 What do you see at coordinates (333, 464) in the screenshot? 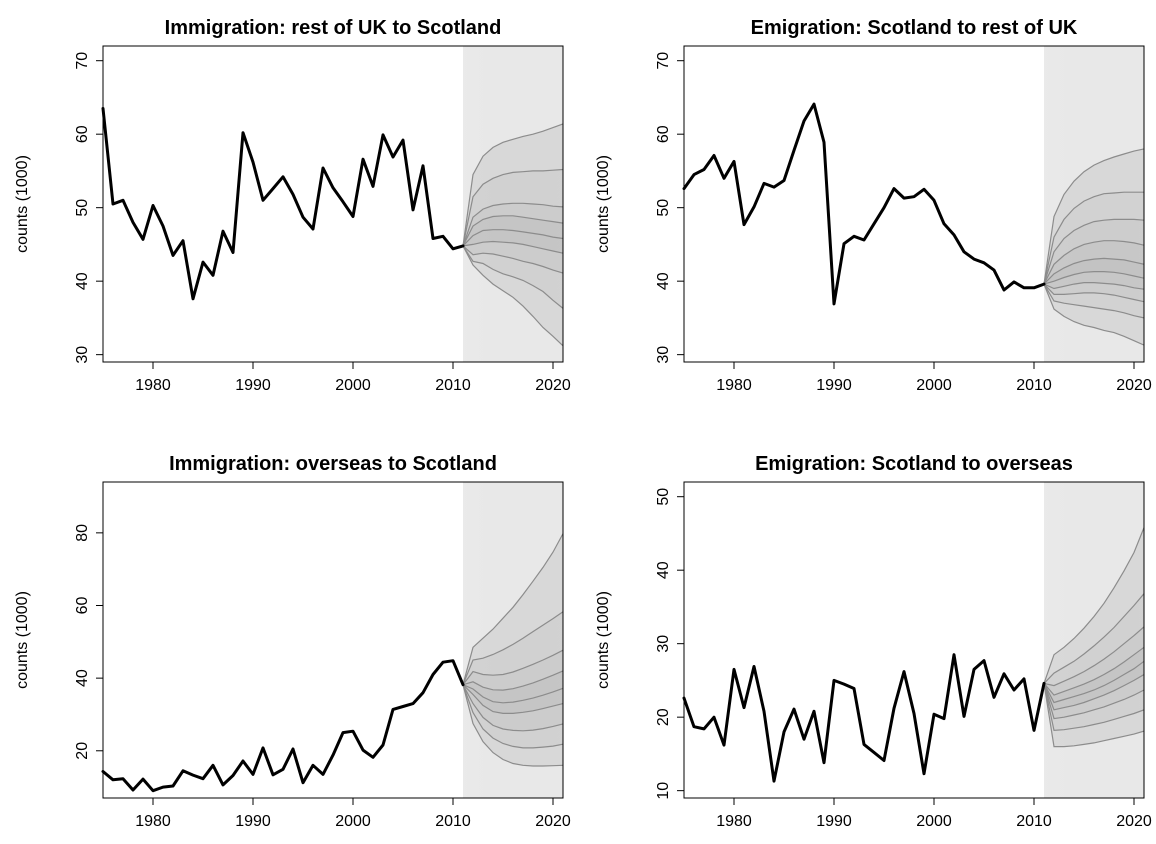
I see `panel-title: Immigration: overseas to Scotland` at bounding box center [333, 464].